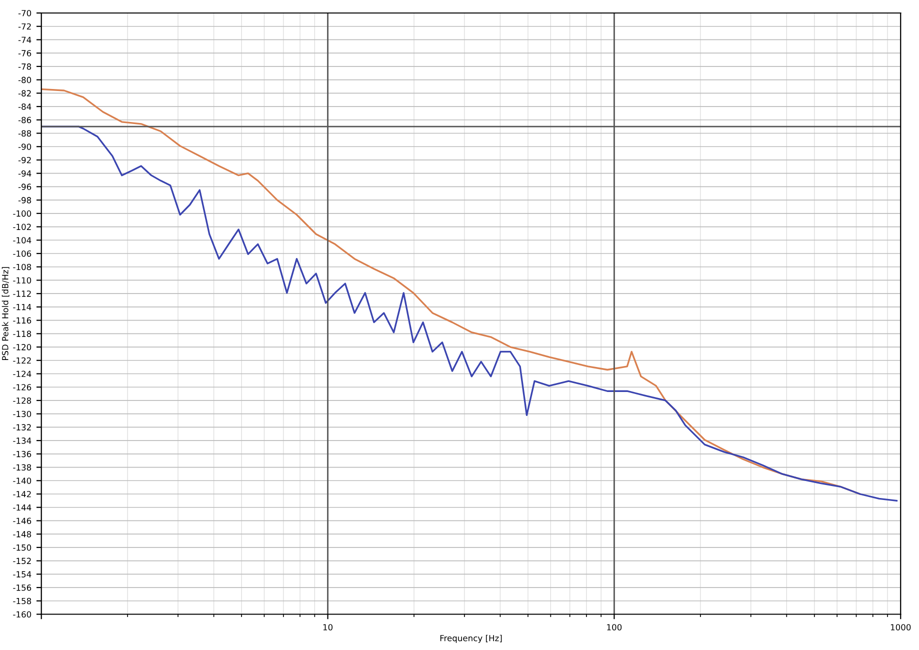  What do you see at coordinates (22, 534) in the screenshot?
I see `y-tick-label: -148` at bounding box center [22, 534].